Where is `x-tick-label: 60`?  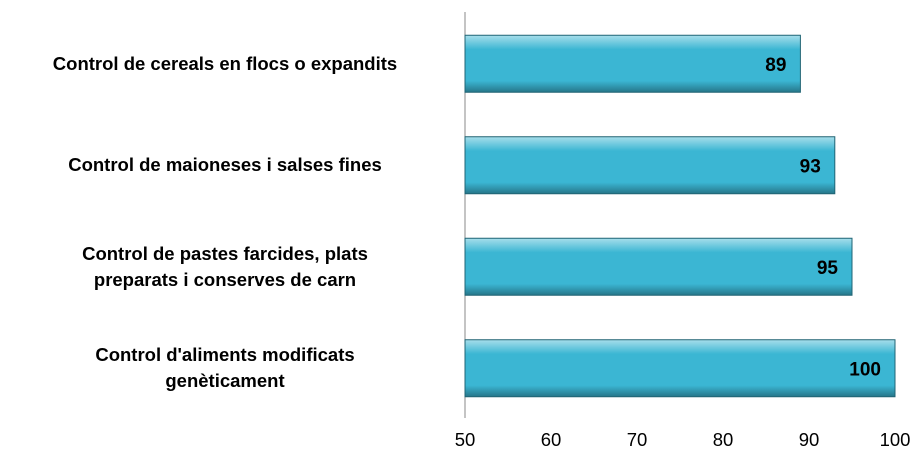
x-tick-label: 60 is located at coordinates (551, 439).